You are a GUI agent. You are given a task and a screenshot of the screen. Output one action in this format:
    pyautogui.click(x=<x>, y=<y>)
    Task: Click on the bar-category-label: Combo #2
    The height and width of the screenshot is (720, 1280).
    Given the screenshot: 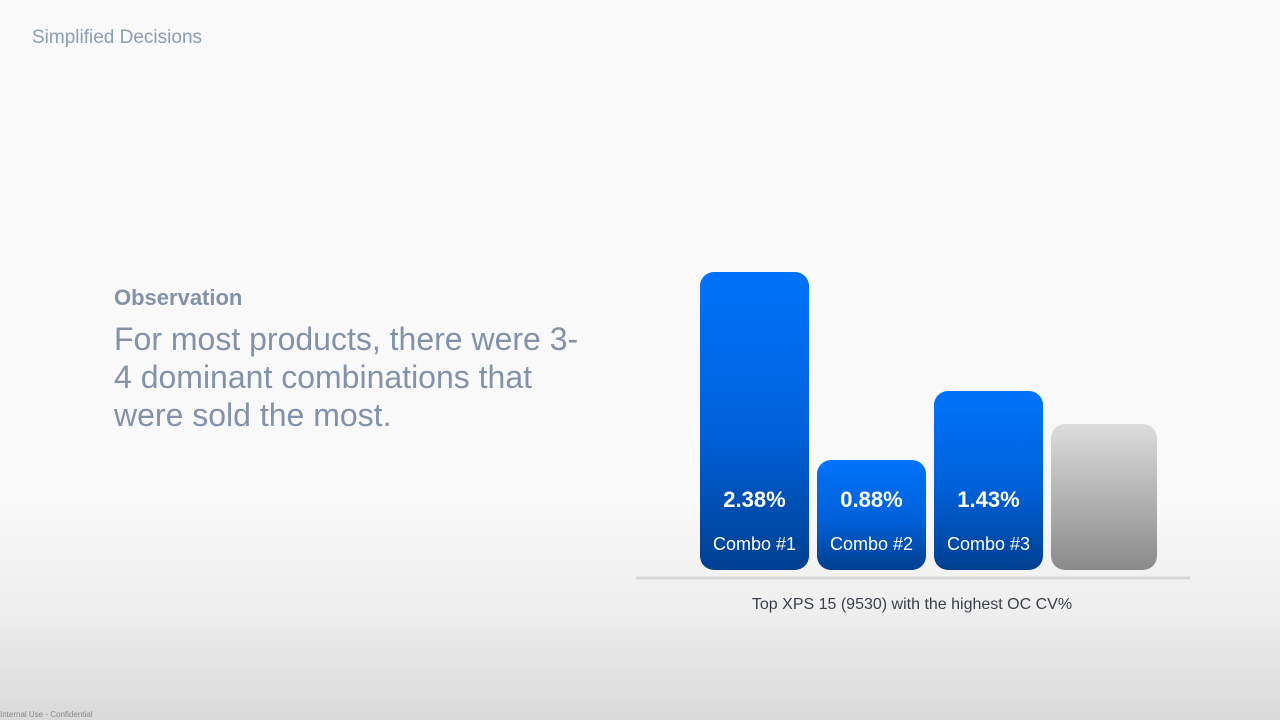 What is the action you would take?
    pyautogui.click(x=871, y=544)
    